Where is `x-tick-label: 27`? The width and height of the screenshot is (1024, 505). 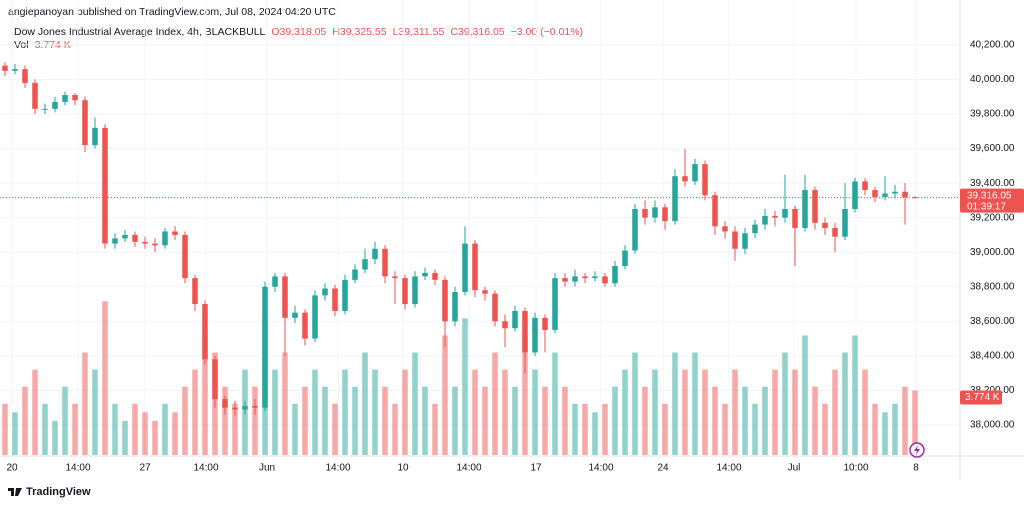 x-tick-label: 27 is located at coordinates (145, 468).